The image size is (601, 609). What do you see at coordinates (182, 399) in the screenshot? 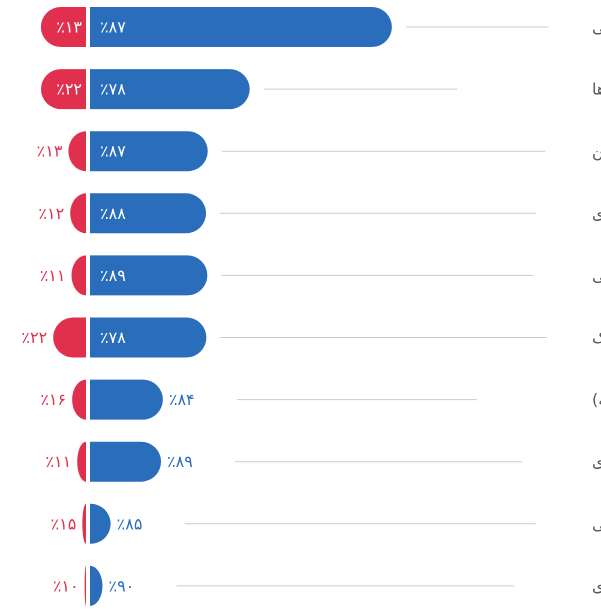
I see `blue-label: ٪۸۴` at bounding box center [182, 399].